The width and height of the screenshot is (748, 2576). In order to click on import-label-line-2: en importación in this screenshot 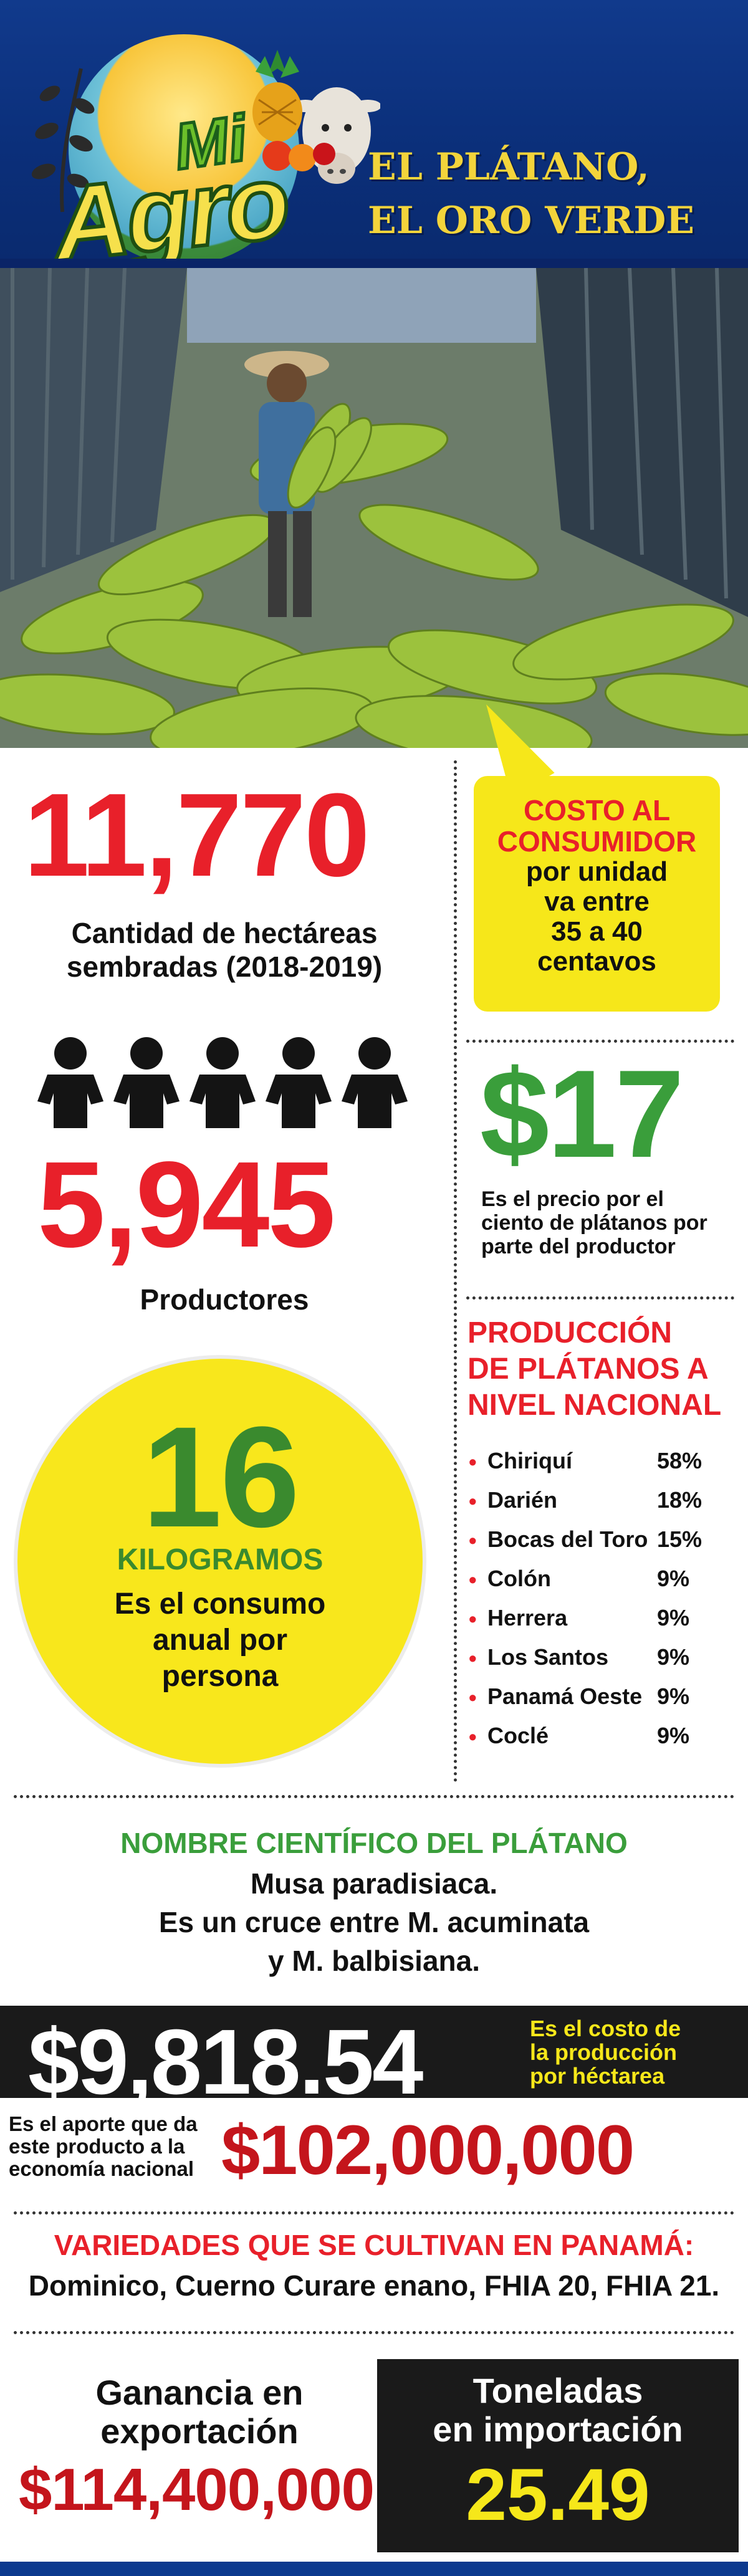, I will do `click(558, 2430)`.